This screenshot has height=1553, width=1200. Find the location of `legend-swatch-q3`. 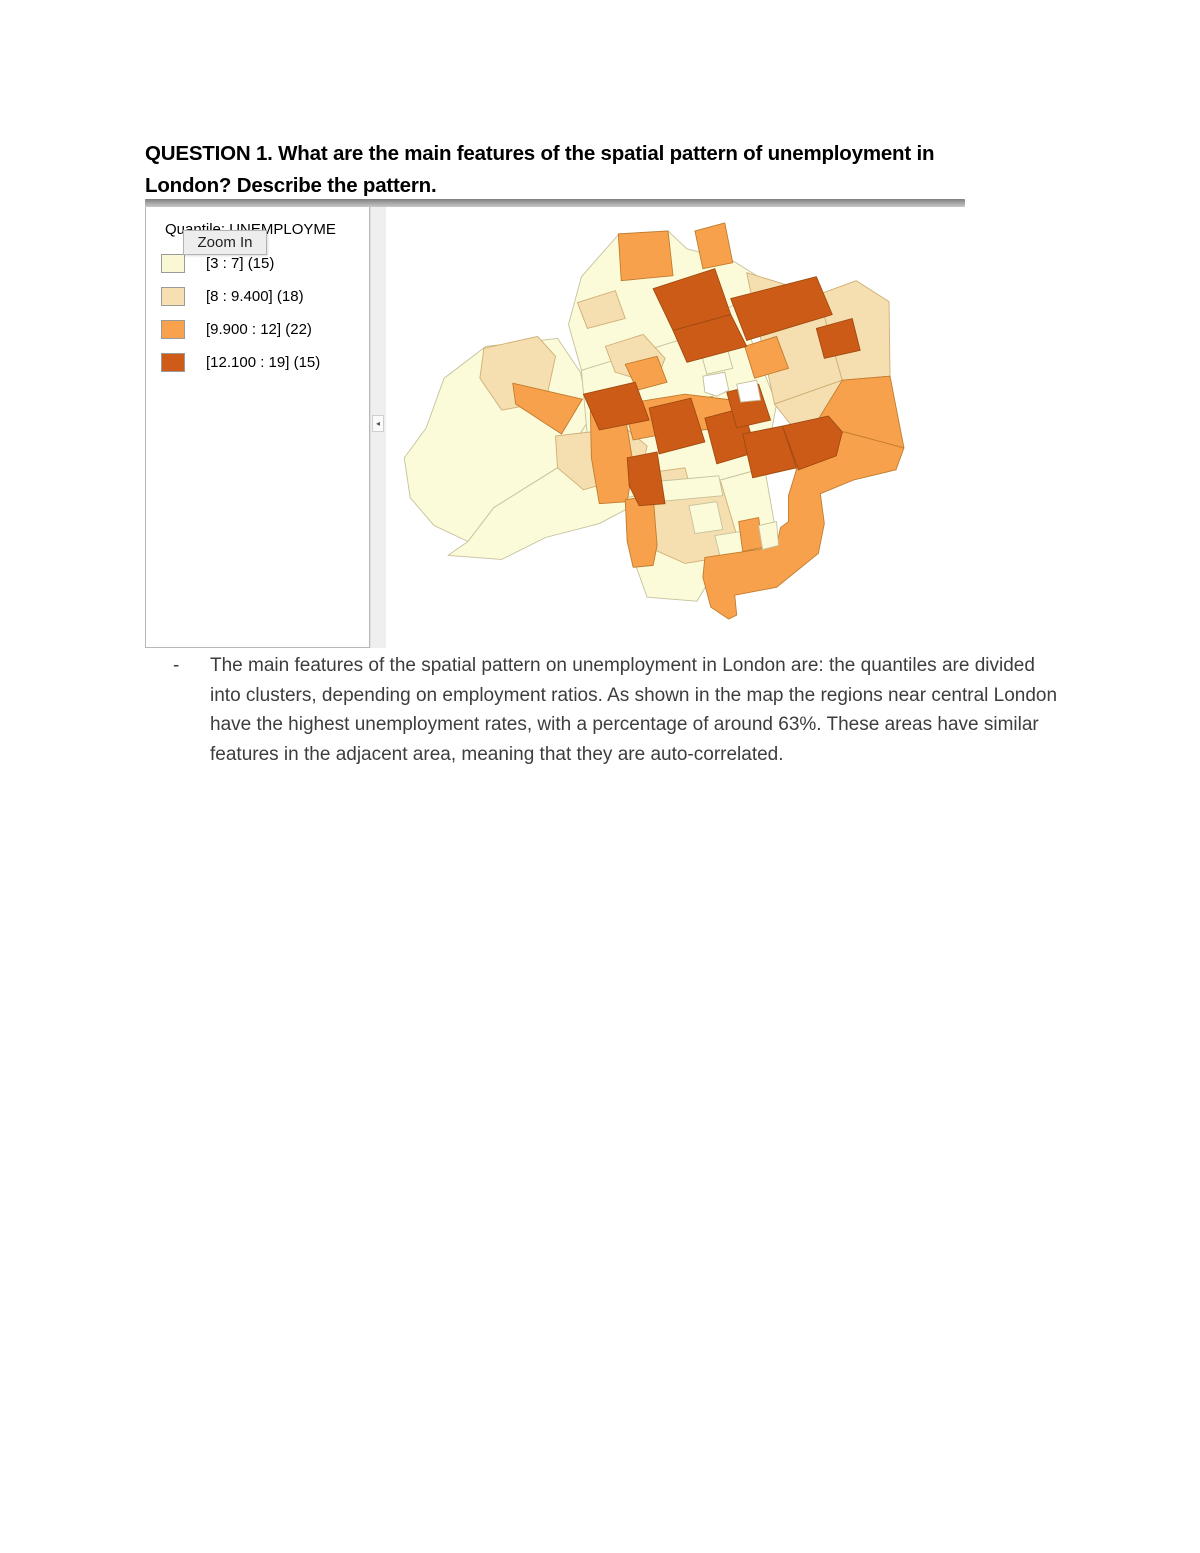

legend-swatch-q3 is located at coordinates (173, 329).